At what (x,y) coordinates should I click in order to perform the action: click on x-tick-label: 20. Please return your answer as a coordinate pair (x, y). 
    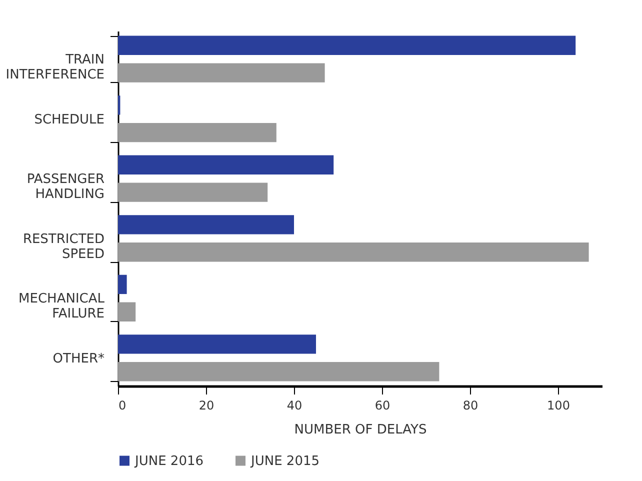
    Looking at the image, I should click on (206, 405).